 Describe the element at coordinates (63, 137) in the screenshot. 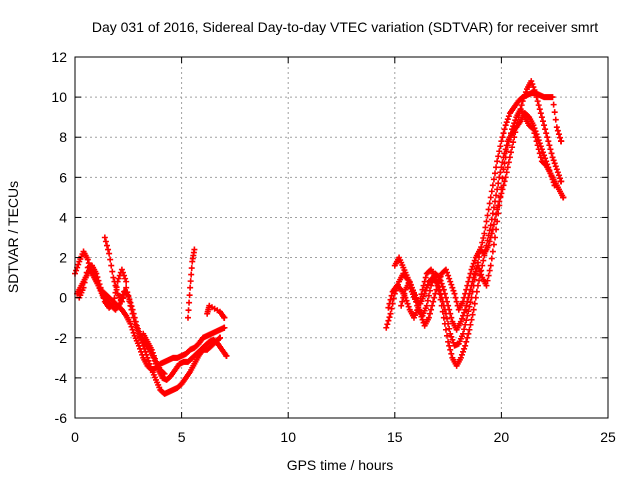

I see `y-tick-label: 8` at that location.